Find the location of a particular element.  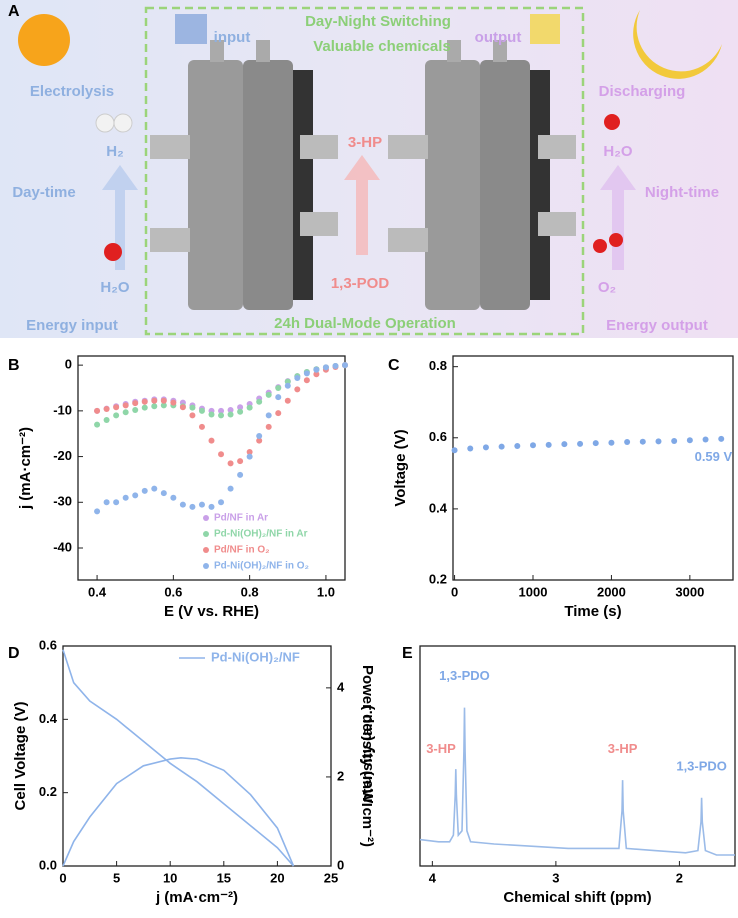

annotation: 1,3-PDO is located at coordinates (701, 765).